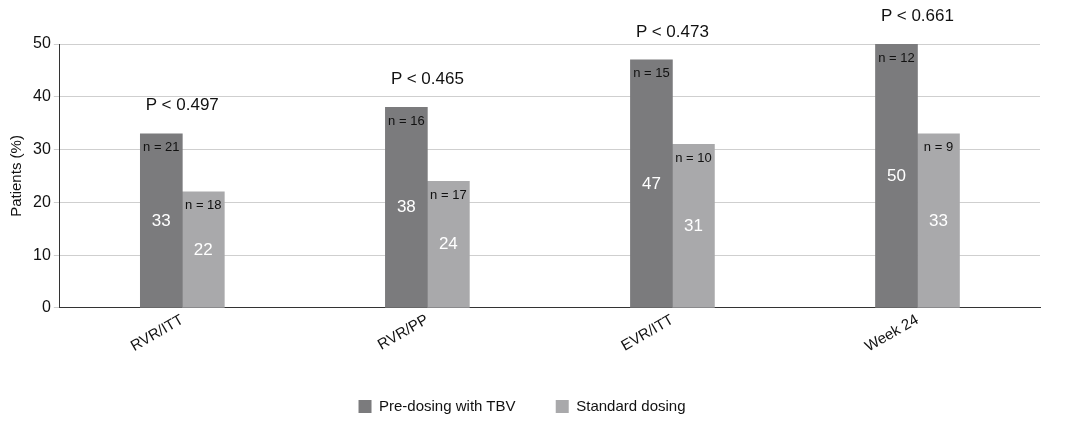  I want to click on y-axis-title: Patients (%), so click(16, 176).